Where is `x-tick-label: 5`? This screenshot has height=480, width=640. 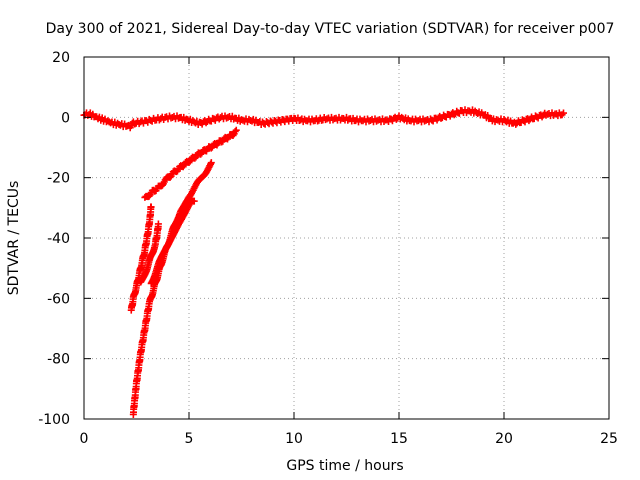
x-tick-label: 5 is located at coordinates (189, 439).